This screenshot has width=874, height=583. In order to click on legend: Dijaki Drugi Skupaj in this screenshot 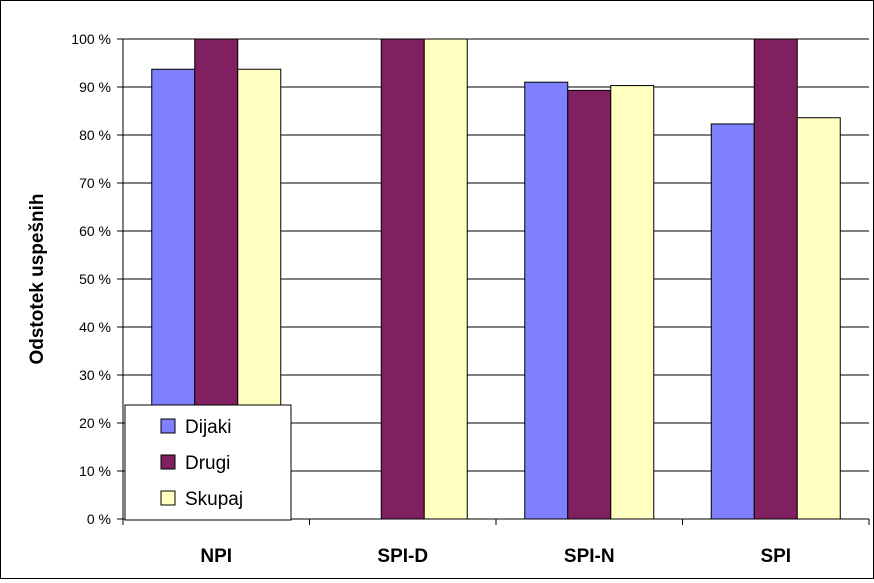, I will do `click(208, 462)`.